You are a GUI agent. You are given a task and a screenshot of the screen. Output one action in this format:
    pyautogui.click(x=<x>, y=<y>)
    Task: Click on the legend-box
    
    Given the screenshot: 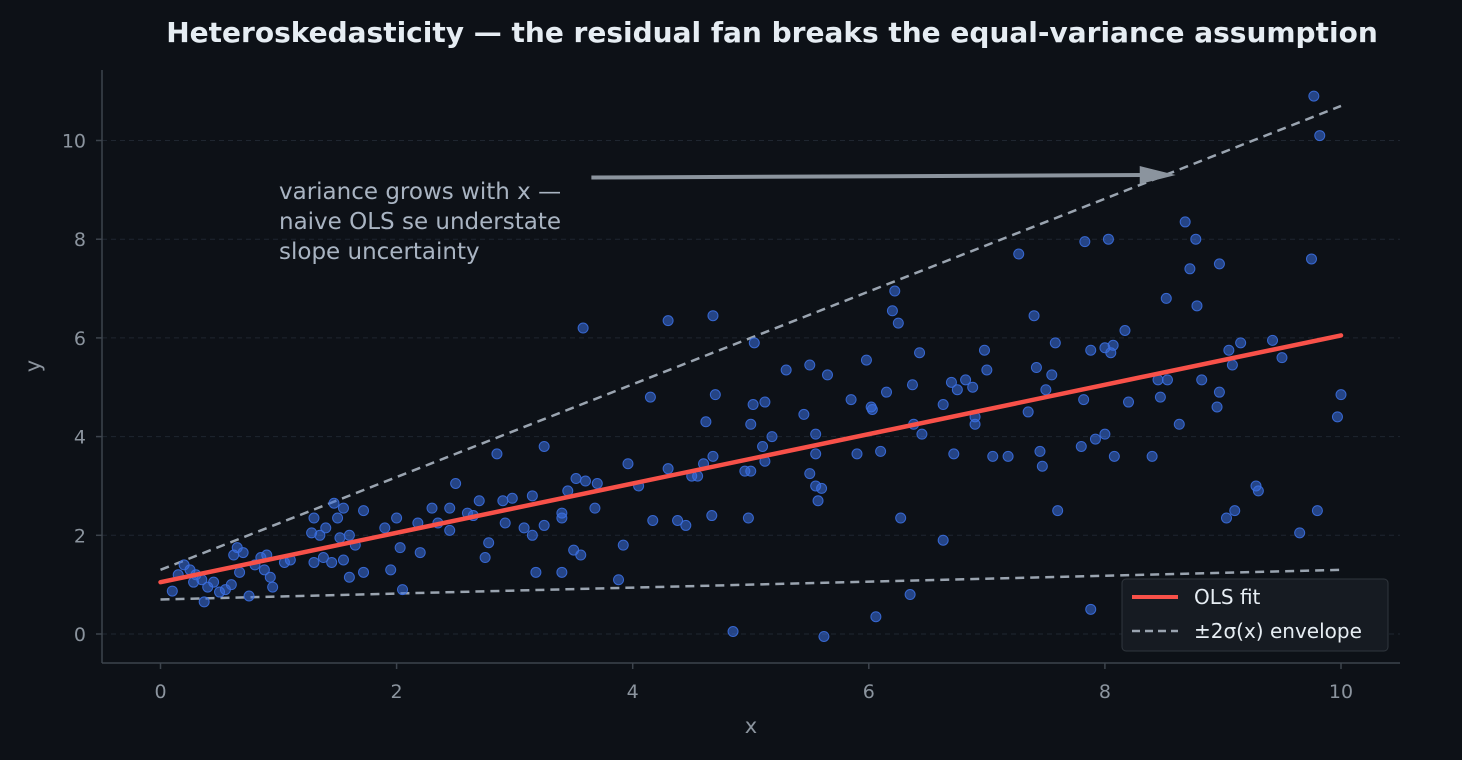 What is the action you would take?
    pyautogui.click(x=1255, y=615)
    